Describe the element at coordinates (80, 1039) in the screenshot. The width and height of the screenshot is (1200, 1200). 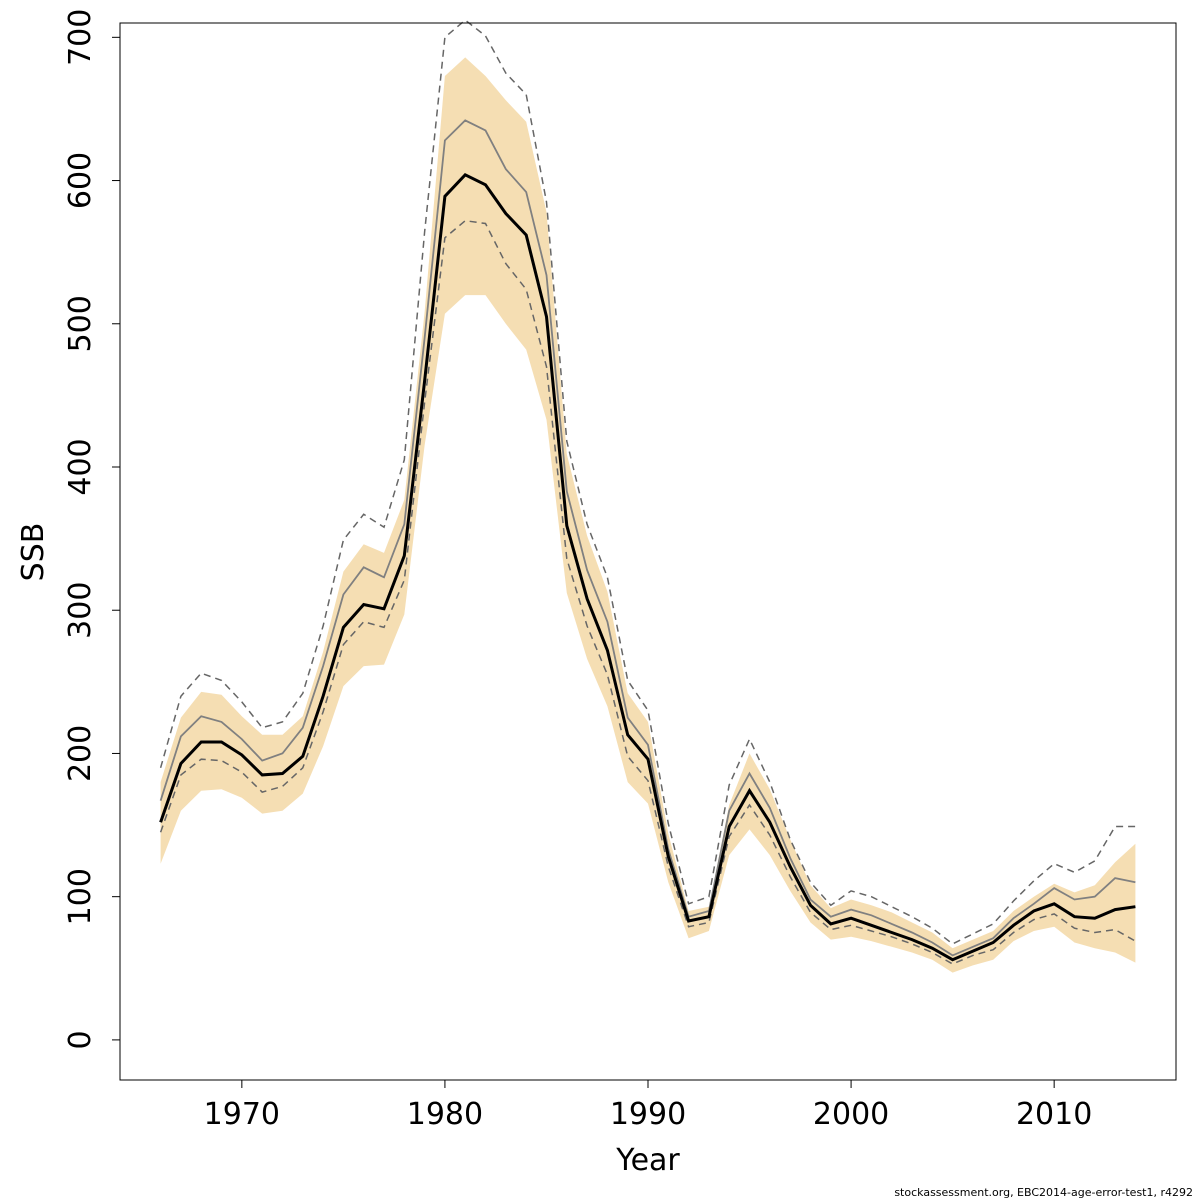
I see `y-tick-label: 0` at that location.